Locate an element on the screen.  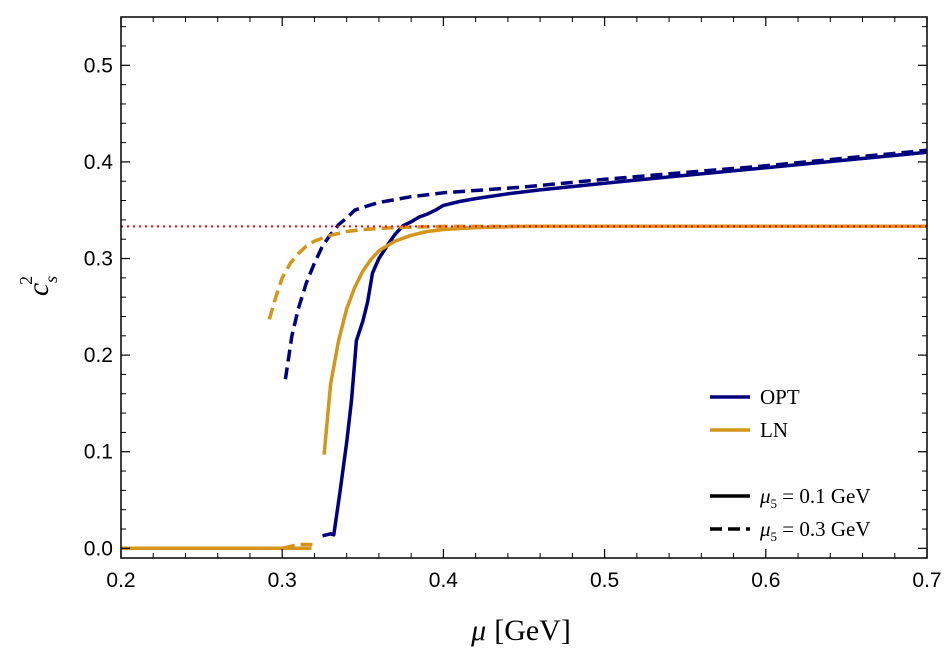
x-tick-label: 0.5 is located at coordinates (604, 580).